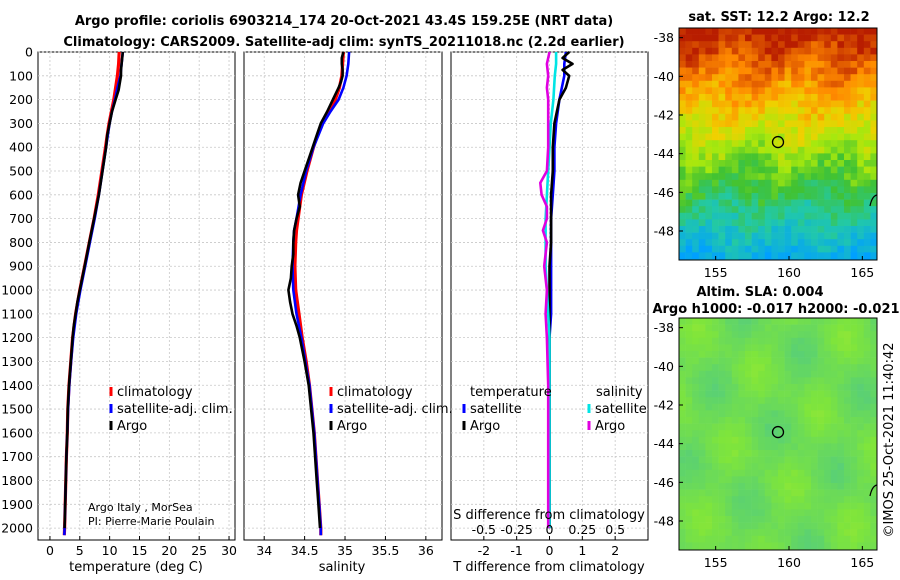 Image resolution: width=900 pixels, height=580 pixels. Describe the element at coordinates (664, 482) in the screenshot. I see `lat-tick-label: -46` at that location.